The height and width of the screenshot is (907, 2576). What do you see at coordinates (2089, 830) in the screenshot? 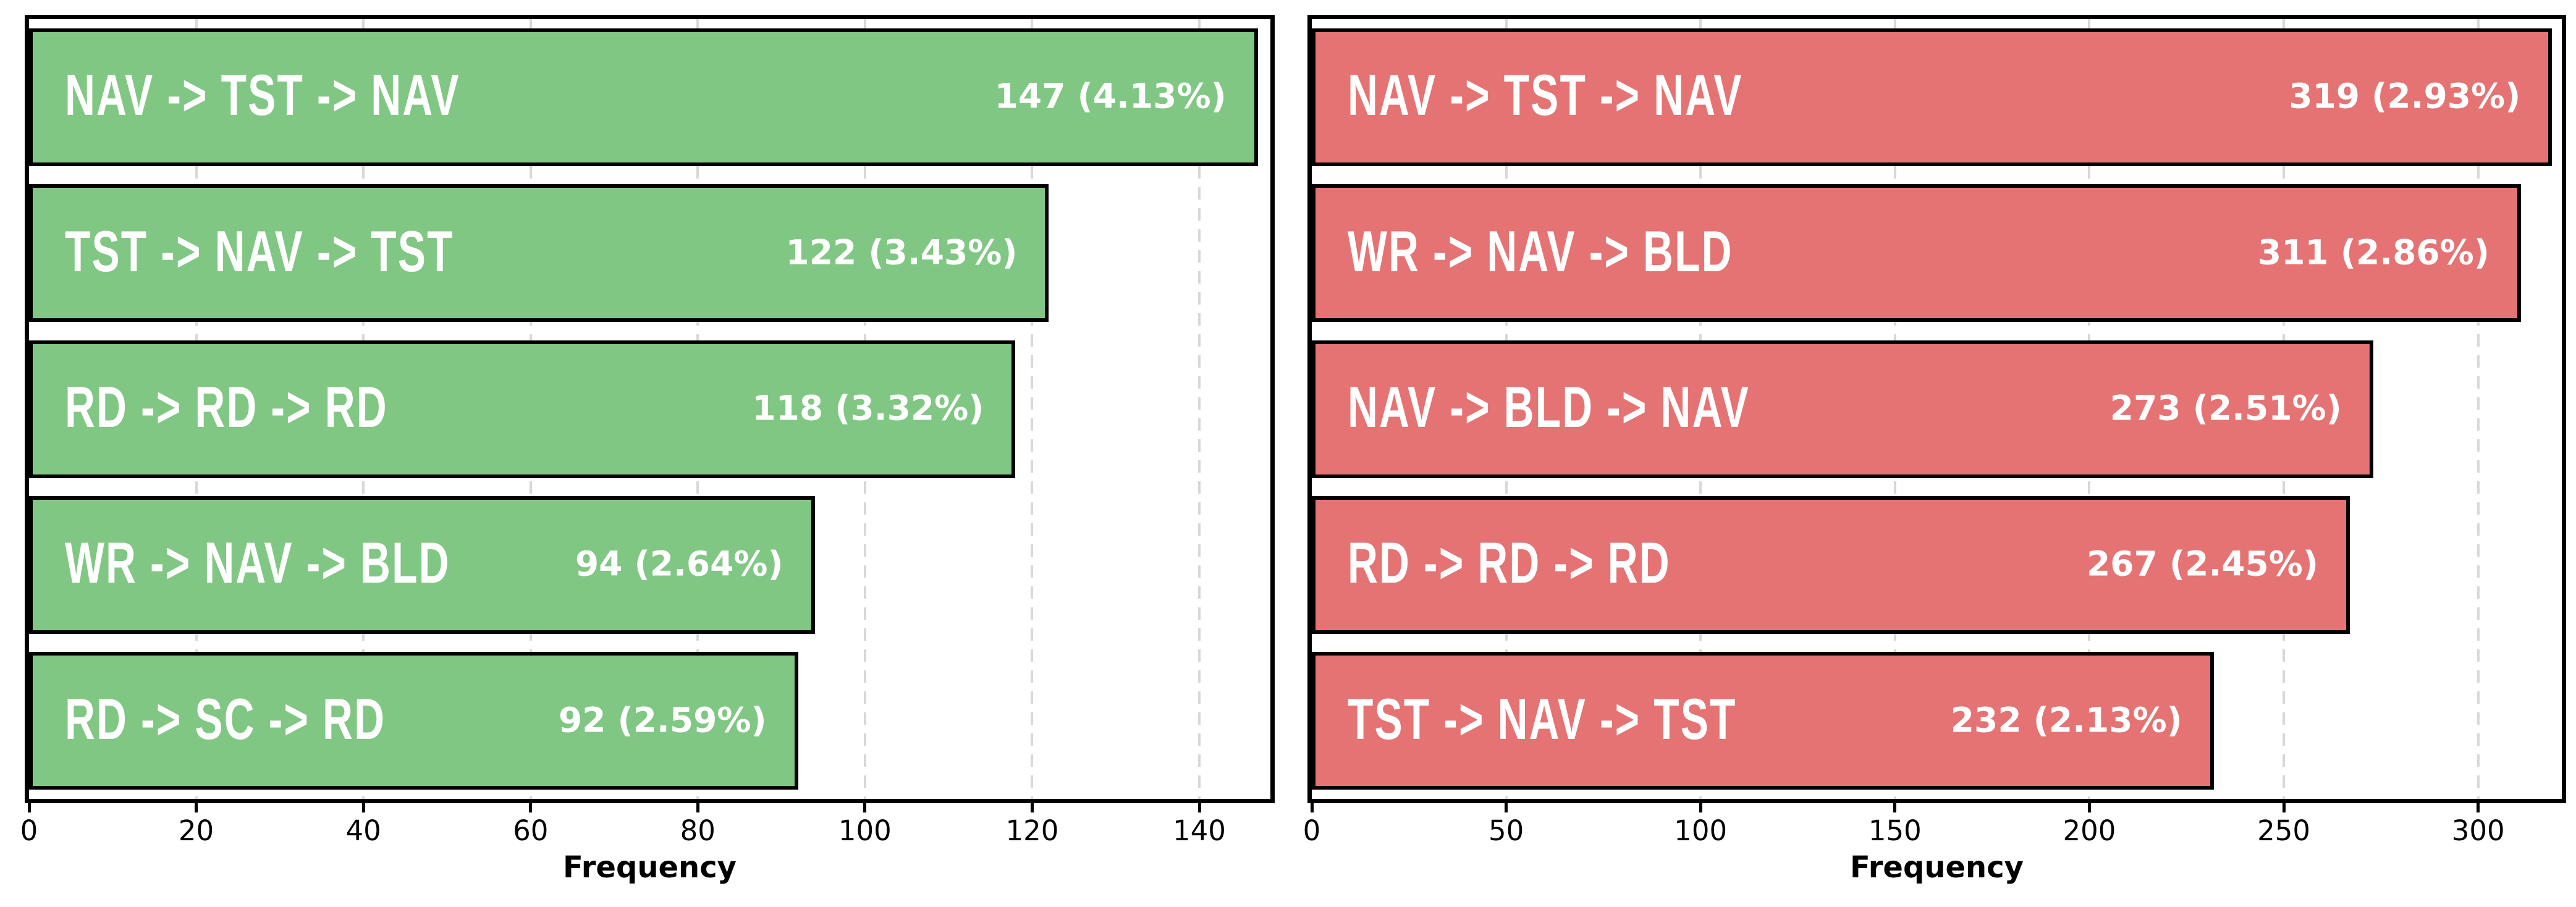
I see `x-tick-label: 200` at bounding box center [2089, 830].